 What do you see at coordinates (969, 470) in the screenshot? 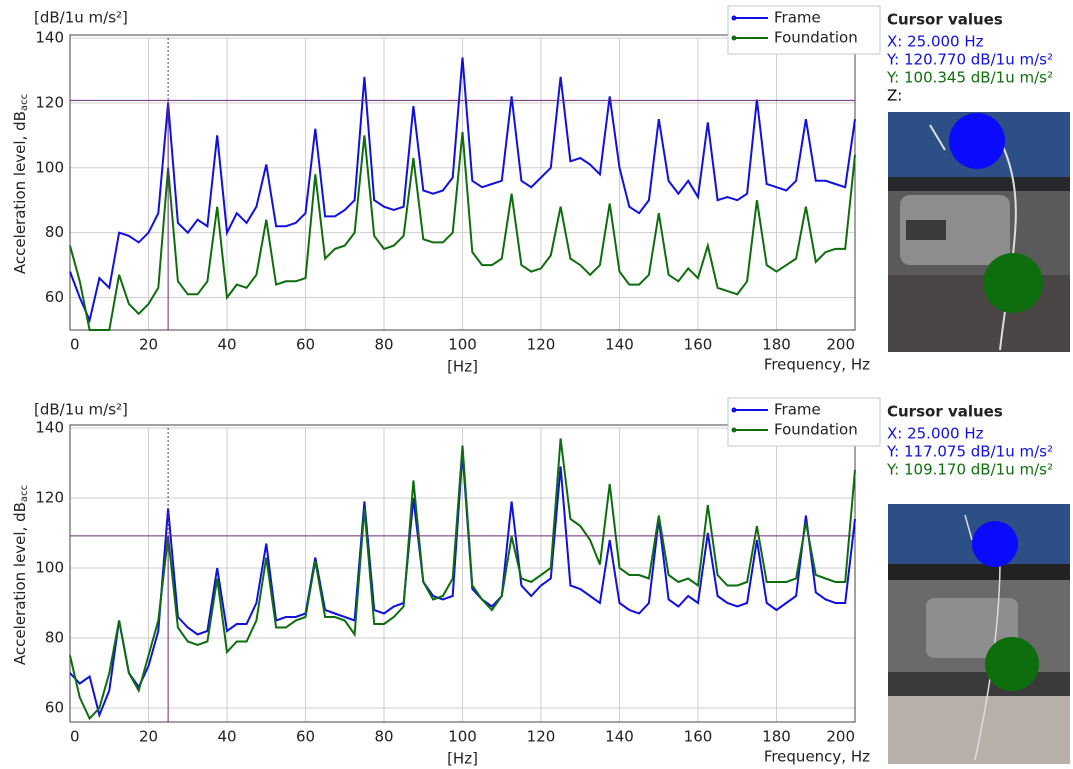
I see `cursor-panel-line: Y: 109.170 dB/1u m/s²` at bounding box center [969, 470].